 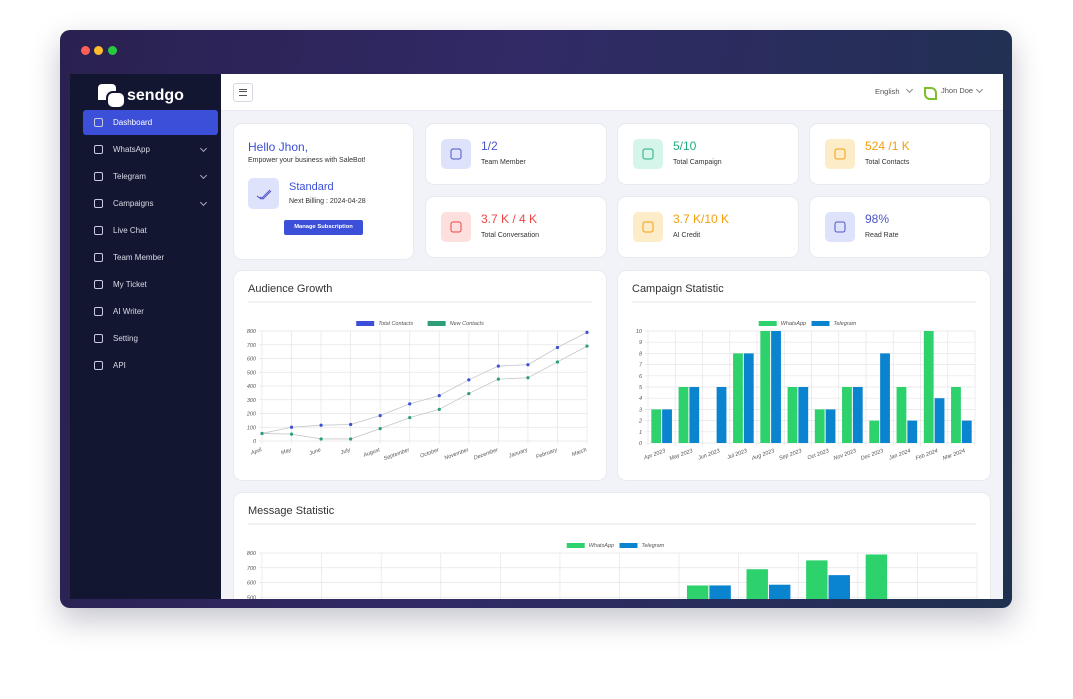 I want to click on x-tick-label: Sep 2023, so click(x=790, y=455).